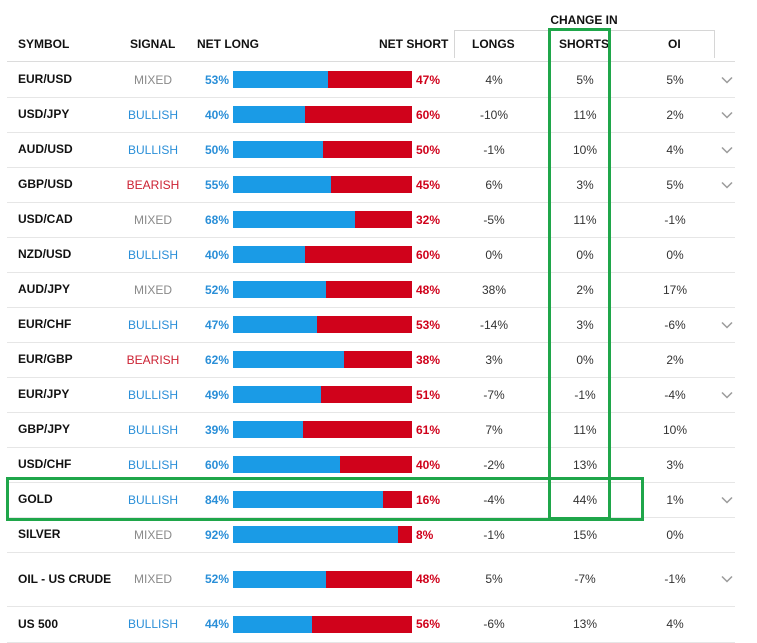 The width and height of the screenshot is (757, 643). Describe the element at coordinates (216, 464) in the screenshot. I see `net-long-value: 60%` at that location.